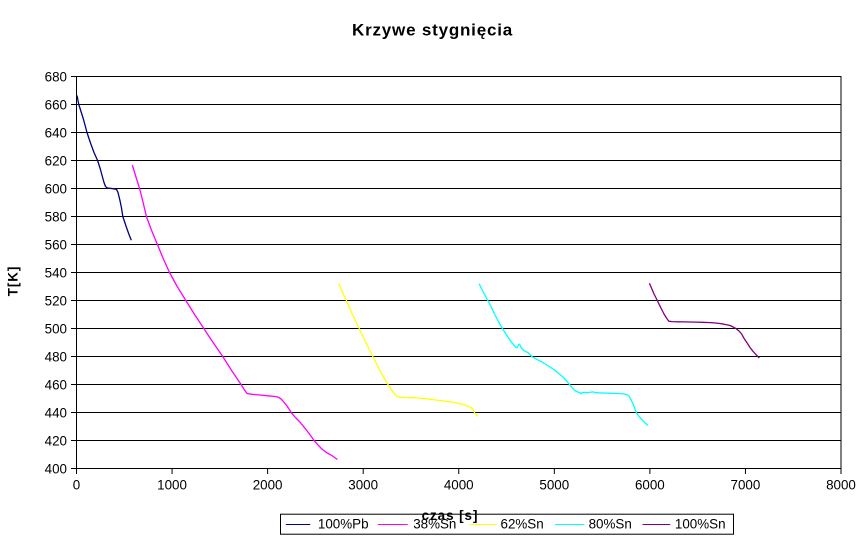 Image resolution: width=866 pixels, height=554 pixels. What do you see at coordinates (56, 328) in the screenshot?
I see `svg-text: 500` at bounding box center [56, 328].